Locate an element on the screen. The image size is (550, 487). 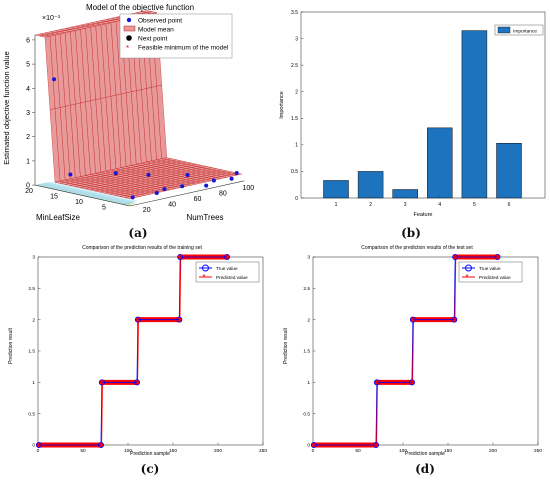
numtrees-tick-label: 20 is located at coordinates (147, 210).